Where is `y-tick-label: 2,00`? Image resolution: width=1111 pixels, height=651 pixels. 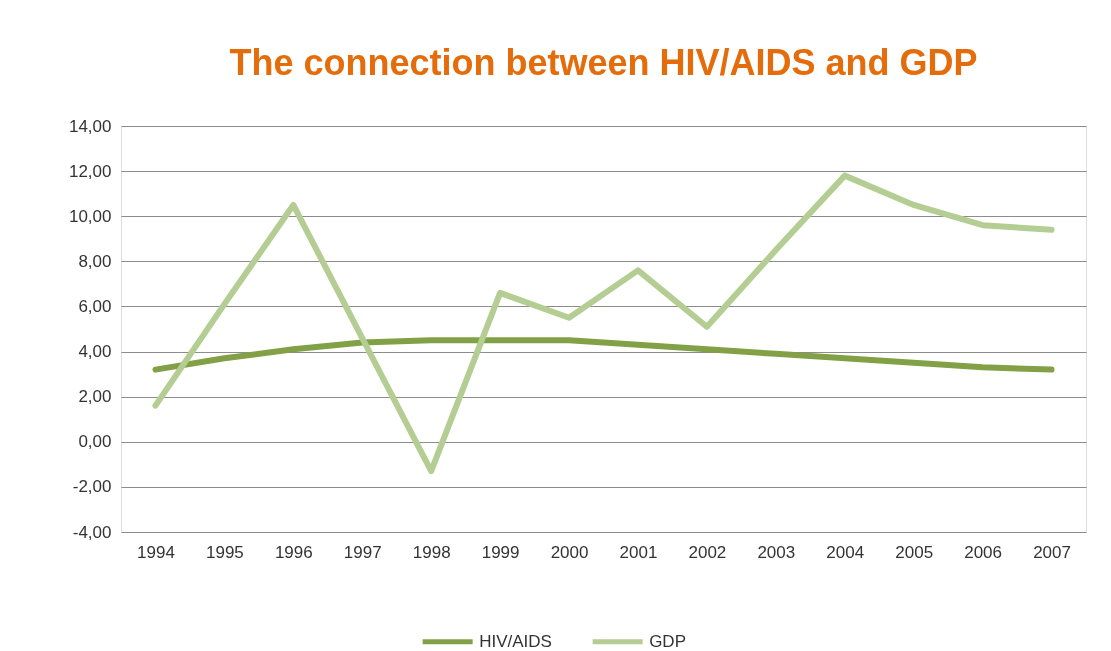 y-tick-label: 2,00 is located at coordinates (95, 397).